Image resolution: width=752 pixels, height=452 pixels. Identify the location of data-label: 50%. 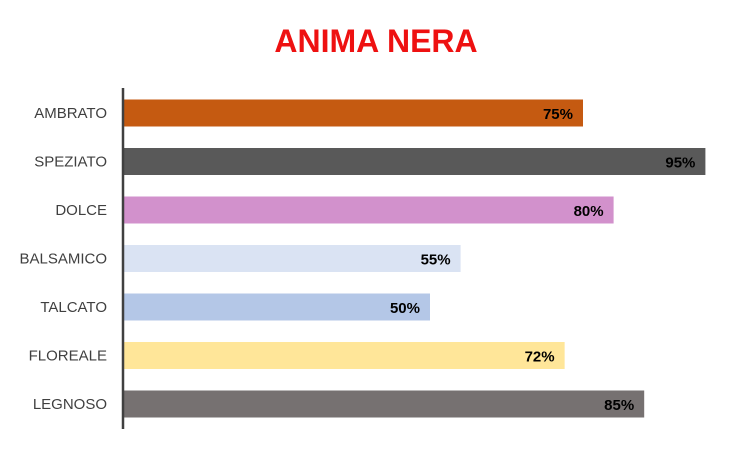
(405, 308).